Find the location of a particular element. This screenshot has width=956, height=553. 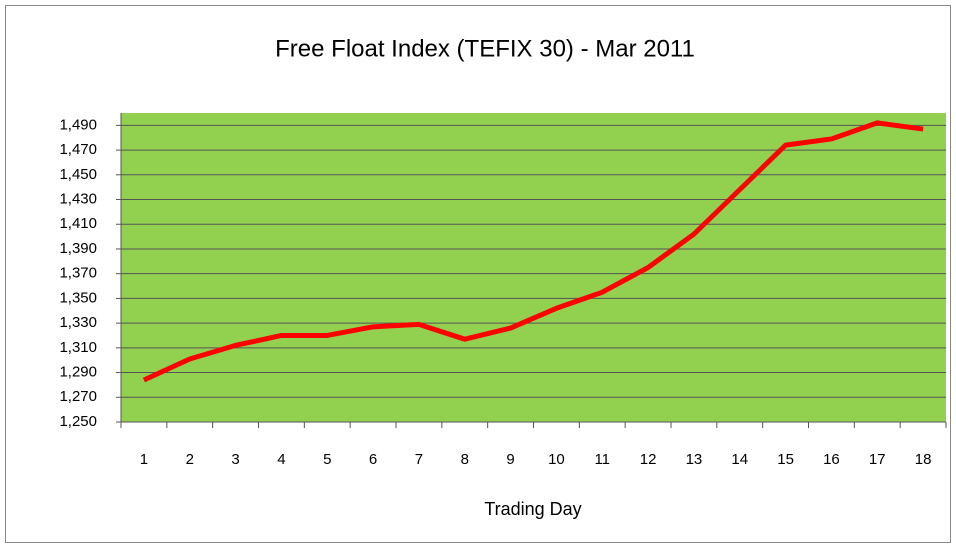

x-tick-label: 10 is located at coordinates (556, 459).